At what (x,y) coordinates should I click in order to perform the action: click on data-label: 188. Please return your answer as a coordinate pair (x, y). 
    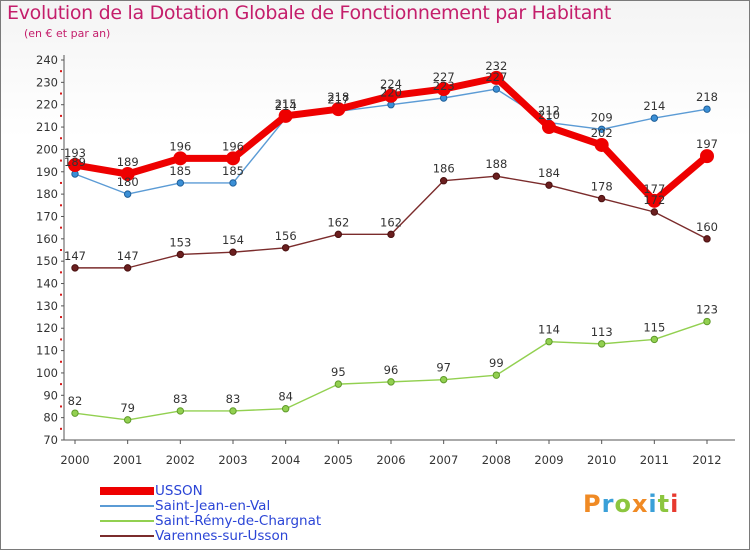
    Looking at the image, I should click on (496, 164).